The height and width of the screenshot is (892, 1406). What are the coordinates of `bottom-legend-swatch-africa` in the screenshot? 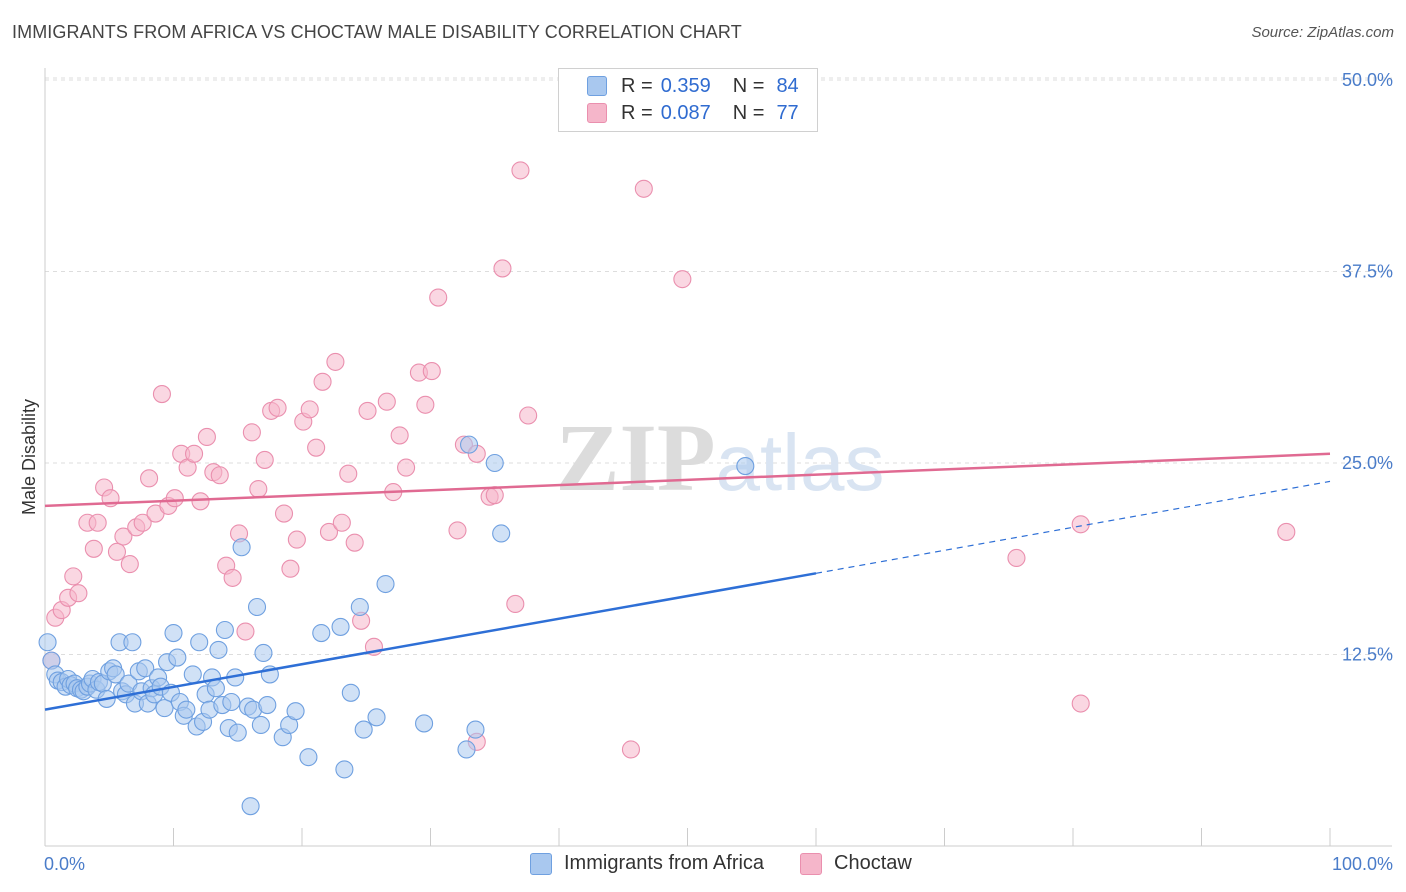 It's located at (541, 863).